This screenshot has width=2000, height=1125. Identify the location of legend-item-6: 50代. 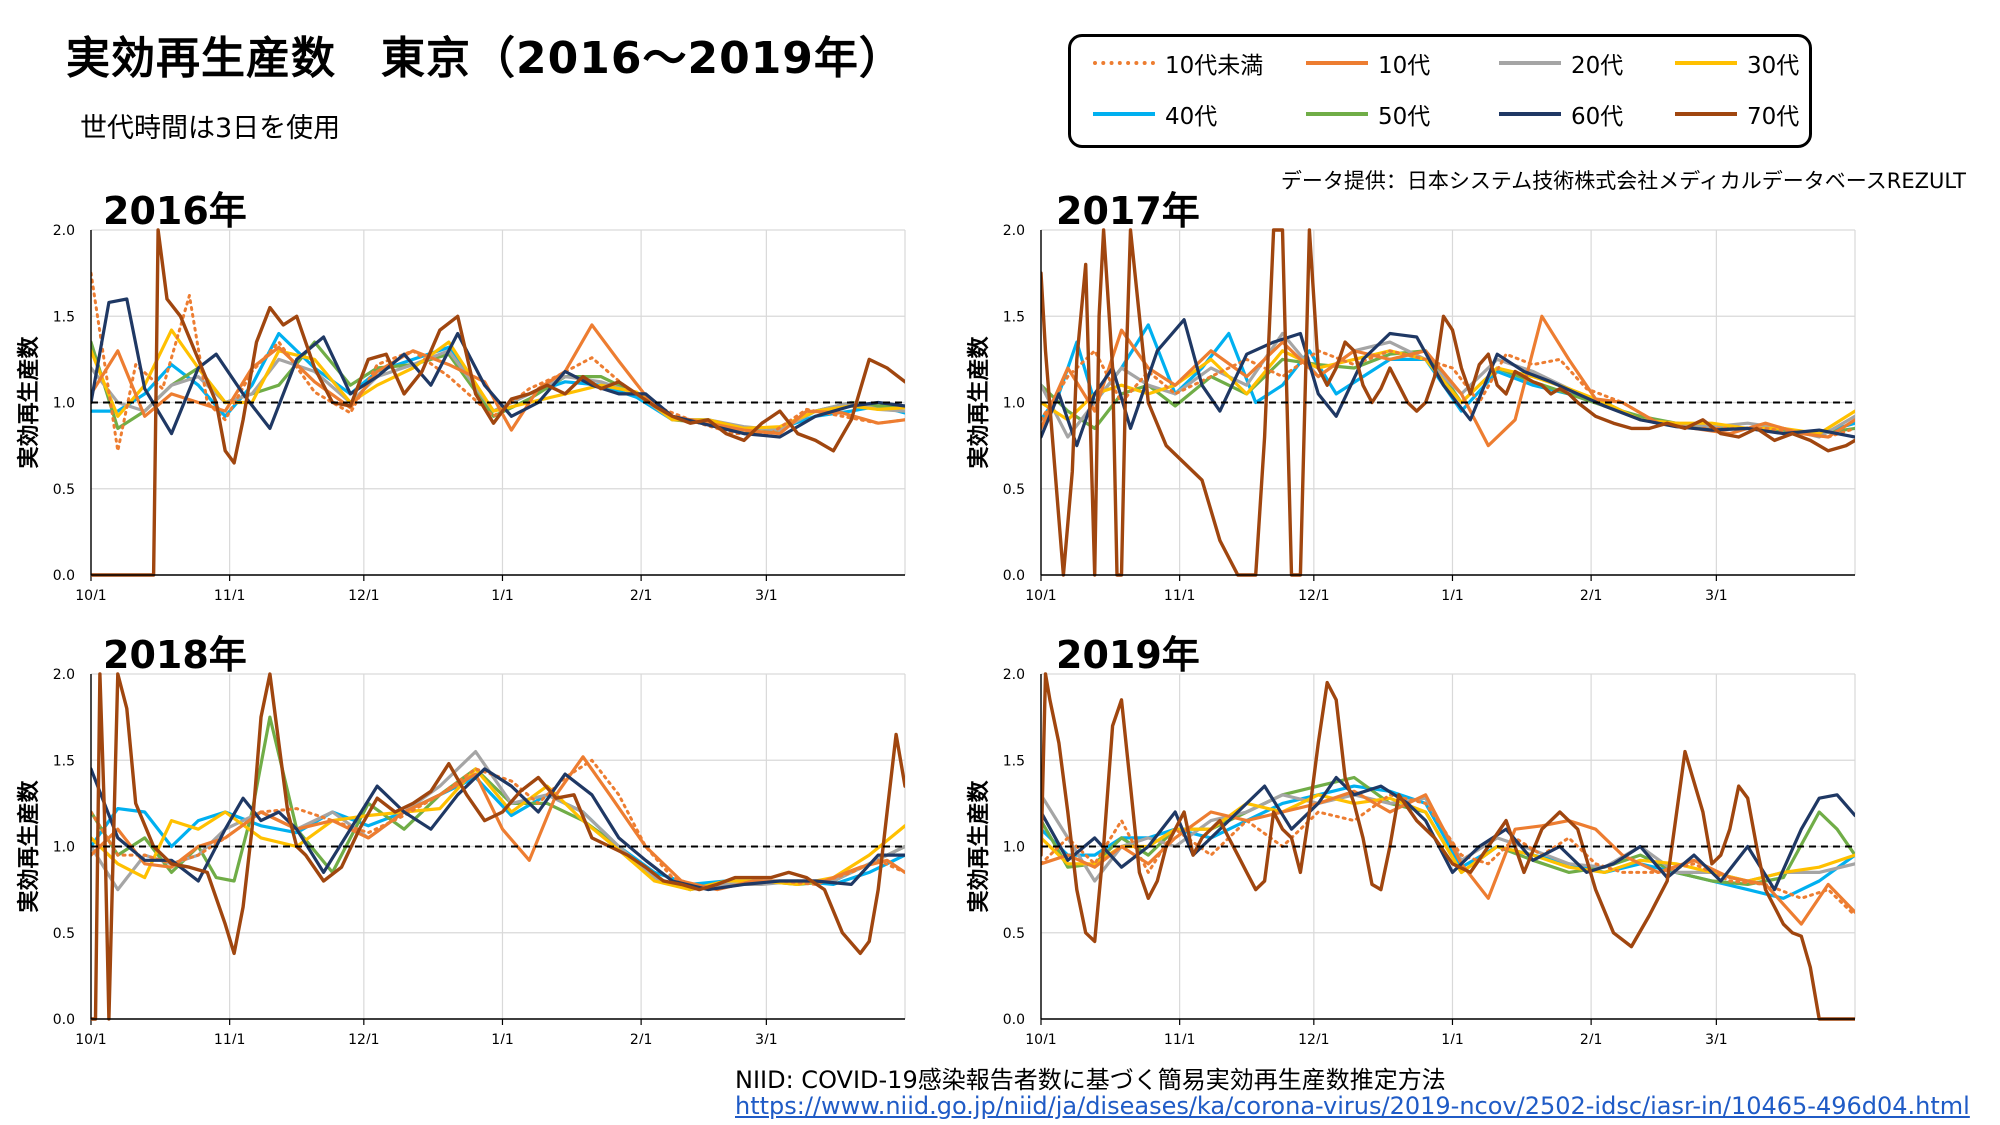
(1368, 114).